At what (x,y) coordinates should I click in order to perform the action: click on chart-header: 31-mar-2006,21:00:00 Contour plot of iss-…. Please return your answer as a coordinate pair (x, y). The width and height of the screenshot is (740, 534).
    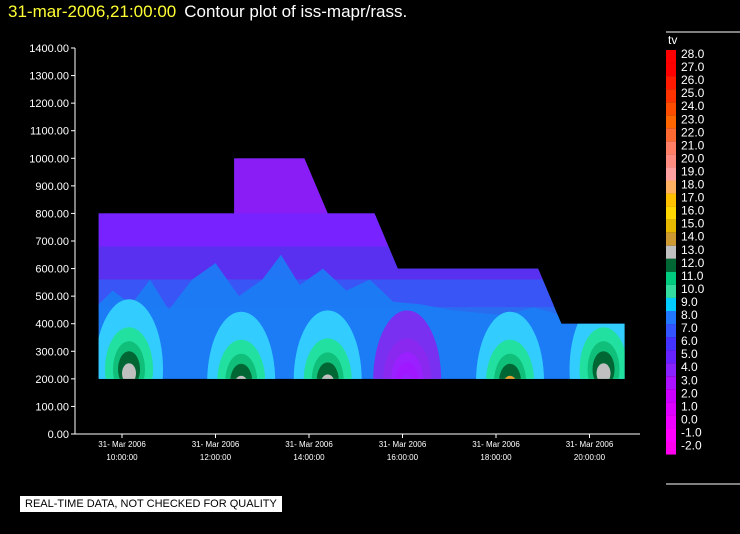
    Looking at the image, I should click on (207, 12).